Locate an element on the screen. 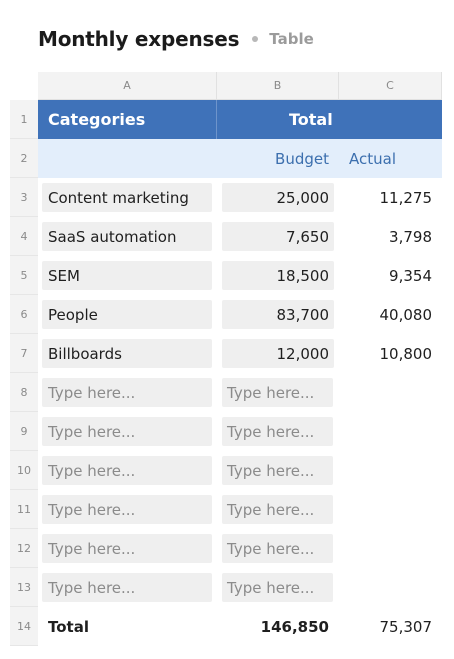 This screenshot has width=454, height=659. budget-input: 7,650 is located at coordinates (278, 236).